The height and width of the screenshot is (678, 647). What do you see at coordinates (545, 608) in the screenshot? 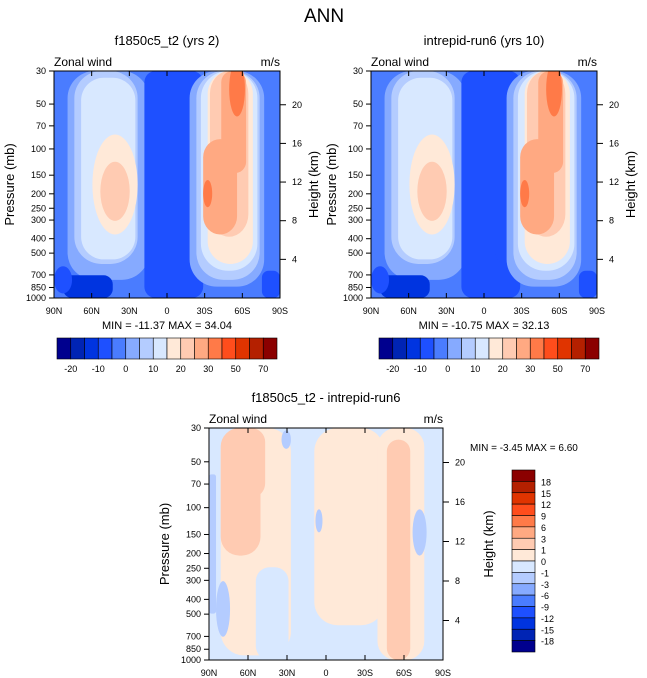
I see `colorbar-label: -9` at bounding box center [545, 608].